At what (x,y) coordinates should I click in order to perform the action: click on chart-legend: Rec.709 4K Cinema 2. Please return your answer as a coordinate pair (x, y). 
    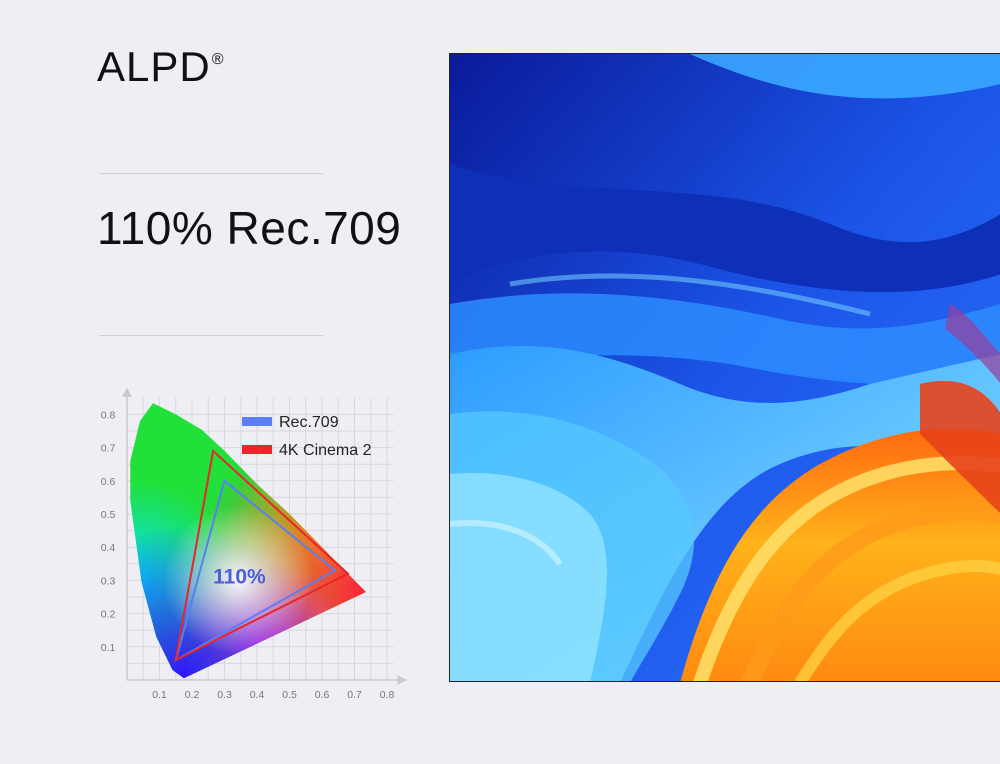
    Looking at the image, I should click on (307, 436).